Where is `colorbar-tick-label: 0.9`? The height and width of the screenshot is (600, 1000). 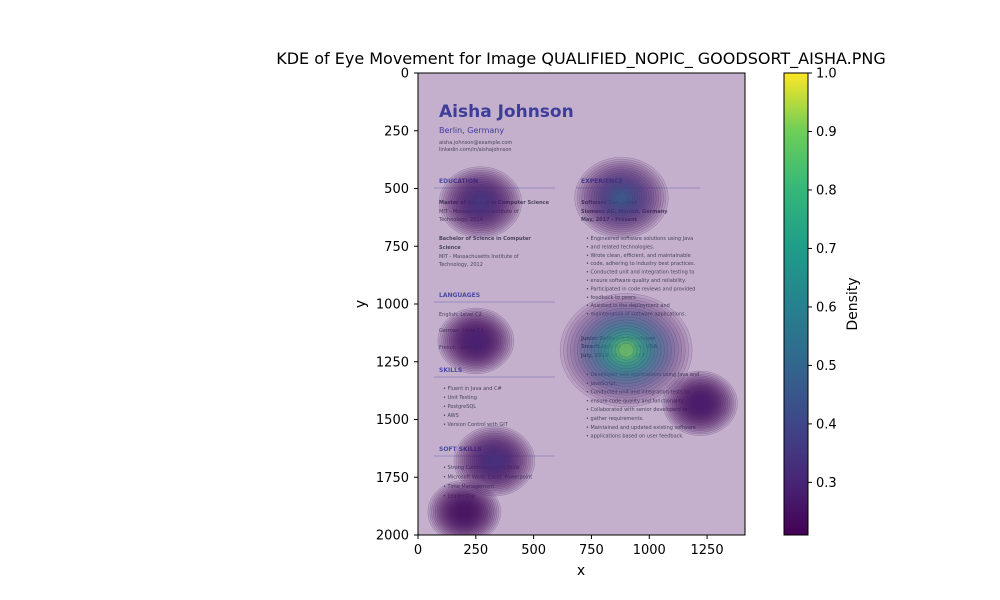
colorbar-tick-label: 0.9 is located at coordinates (826, 132).